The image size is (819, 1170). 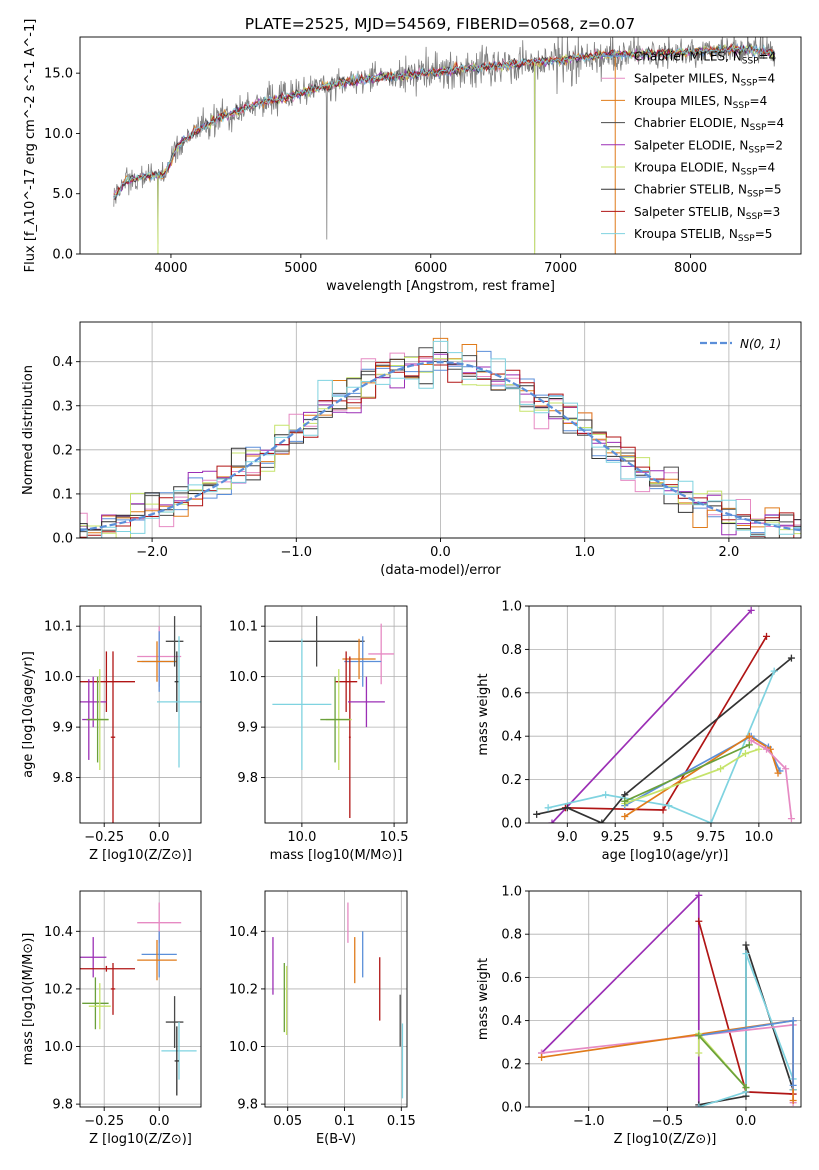 I want to click on y-axis-label: age [log10(age/yr)], so click(x=28, y=714).